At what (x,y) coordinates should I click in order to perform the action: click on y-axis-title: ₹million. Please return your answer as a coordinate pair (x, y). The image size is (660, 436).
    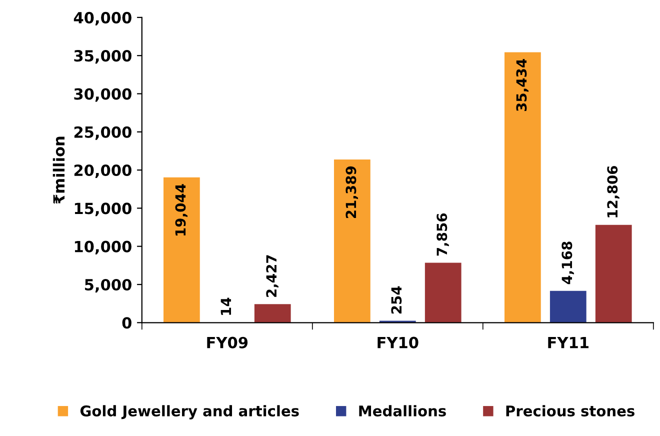
    Looking at the image, I should click on (58, 170).